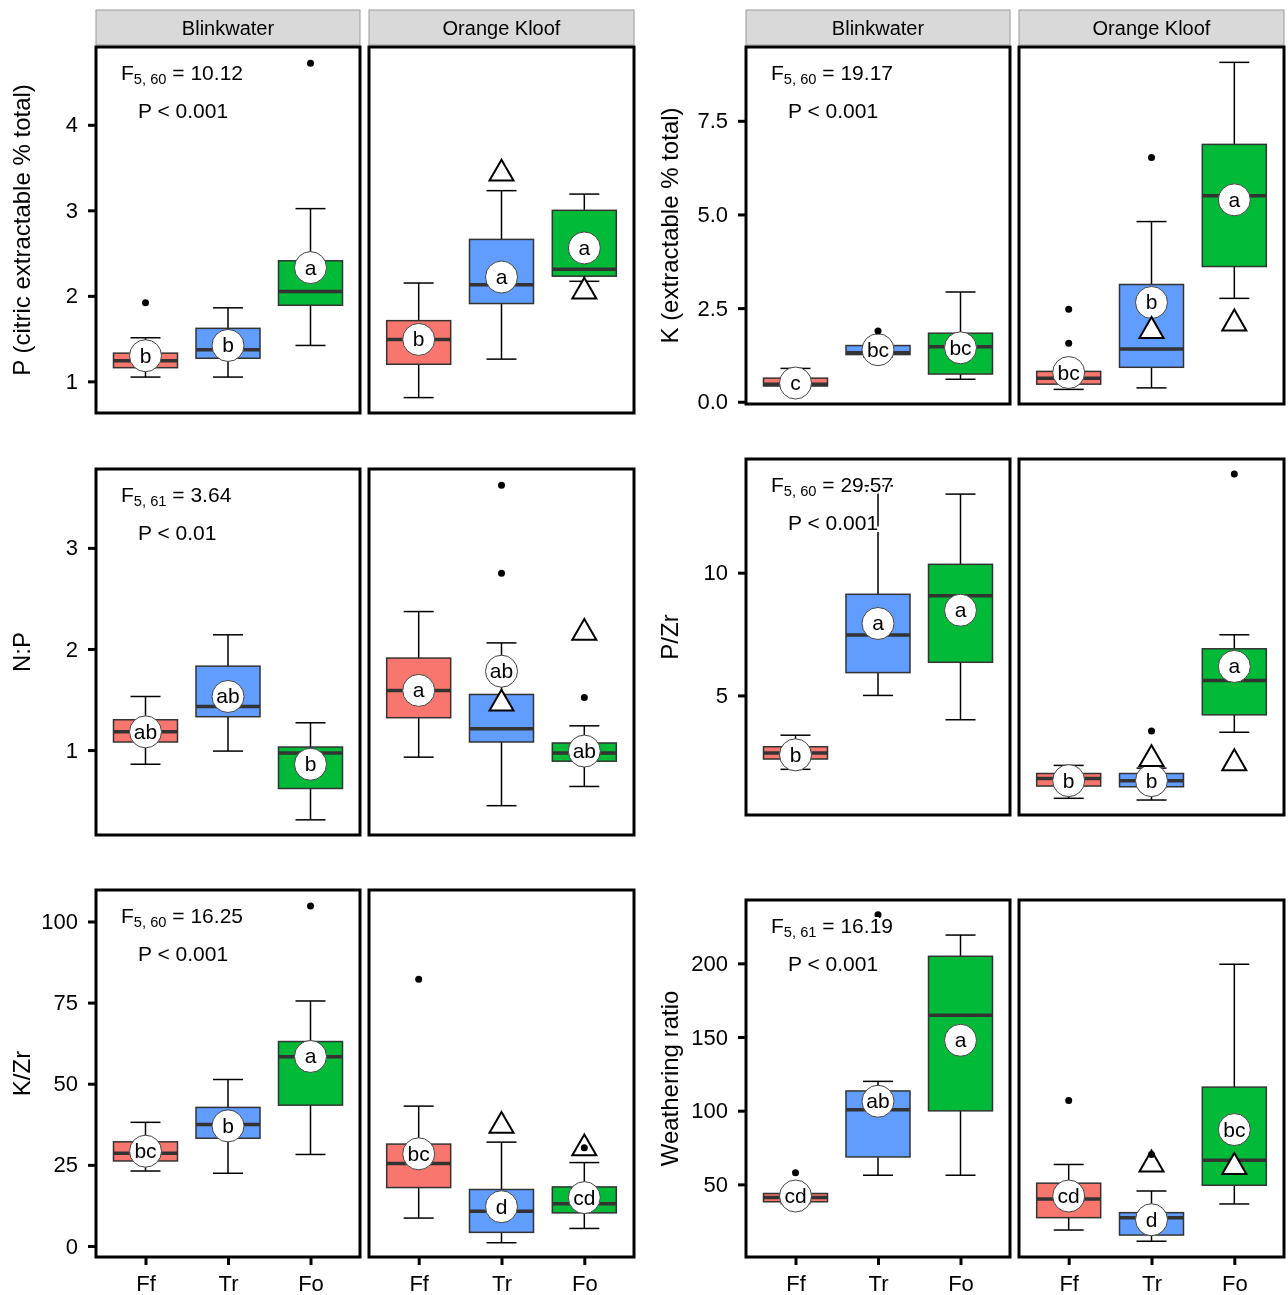 Image resolution: width=1288 pixels, height=1295 pixels. I want to click on y-tick-label: 200, so click(709, 963).